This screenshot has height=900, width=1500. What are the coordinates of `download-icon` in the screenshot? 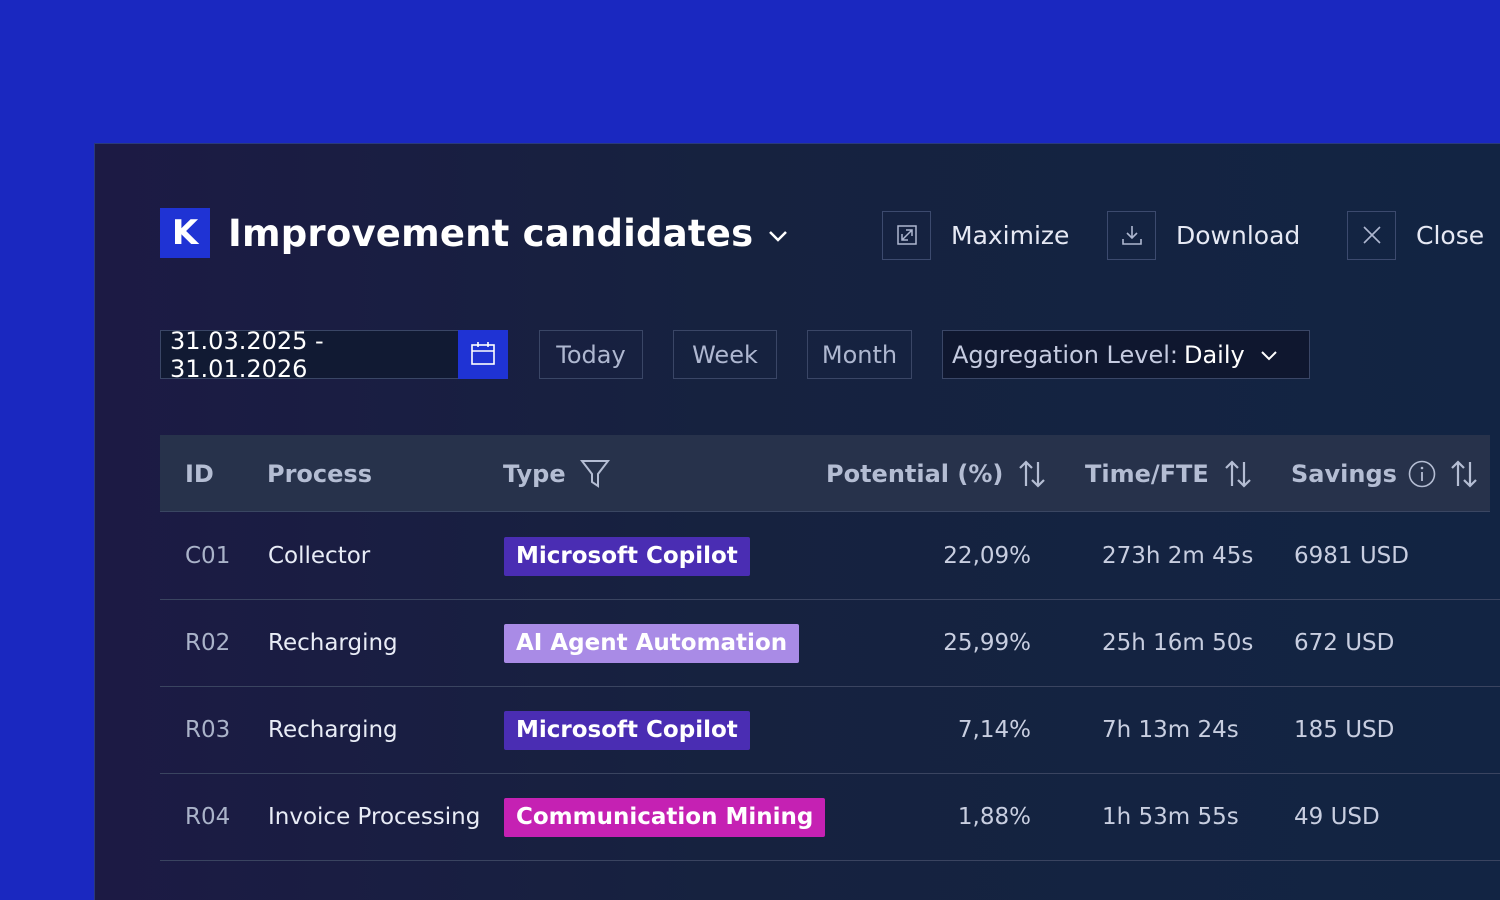 It's located at (1131, 235).